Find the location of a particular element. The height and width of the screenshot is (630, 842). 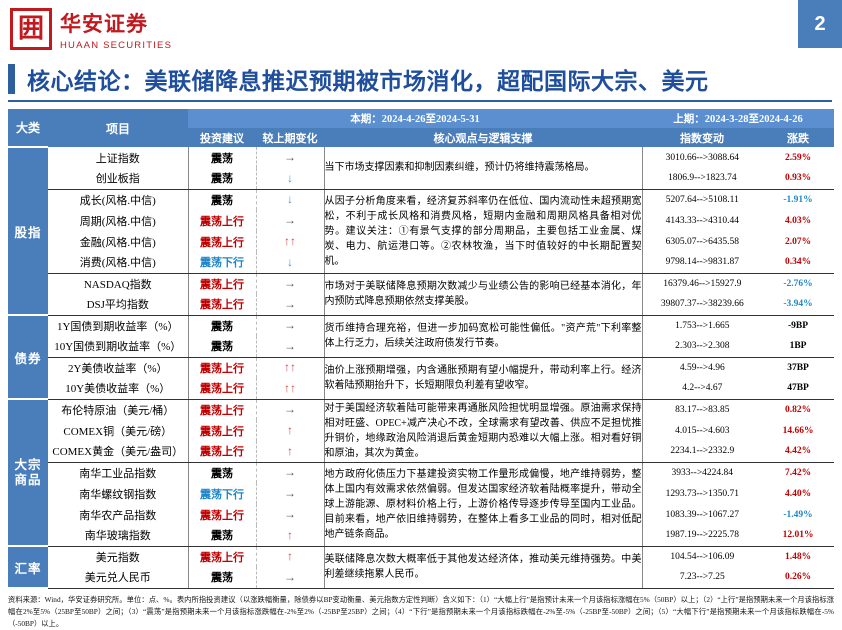

pct-change-value: 7.42% is located at coordinates (798, 472).